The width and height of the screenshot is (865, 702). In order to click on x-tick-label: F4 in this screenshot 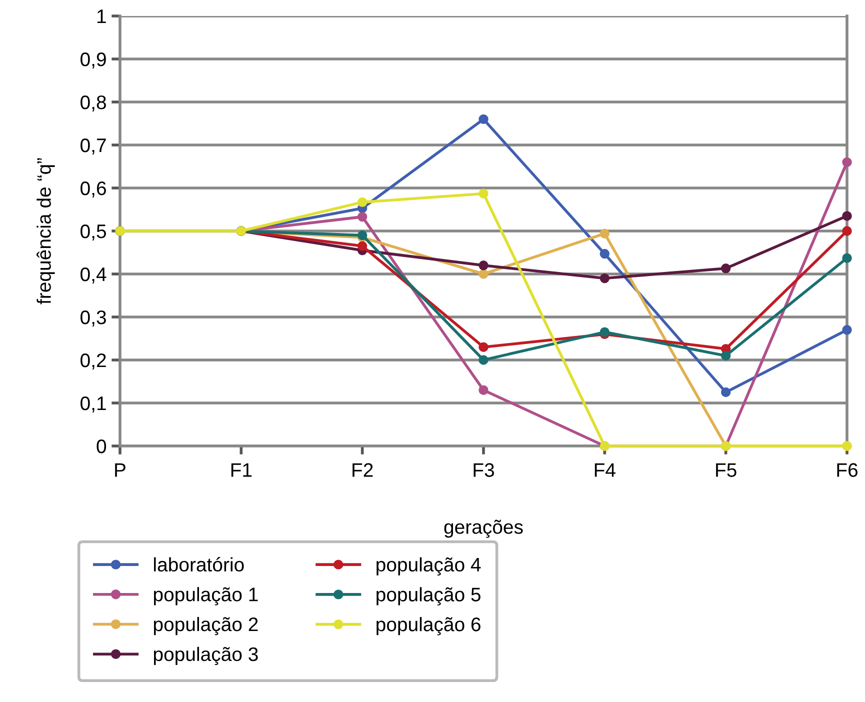, I will do `click(605, 470)`.